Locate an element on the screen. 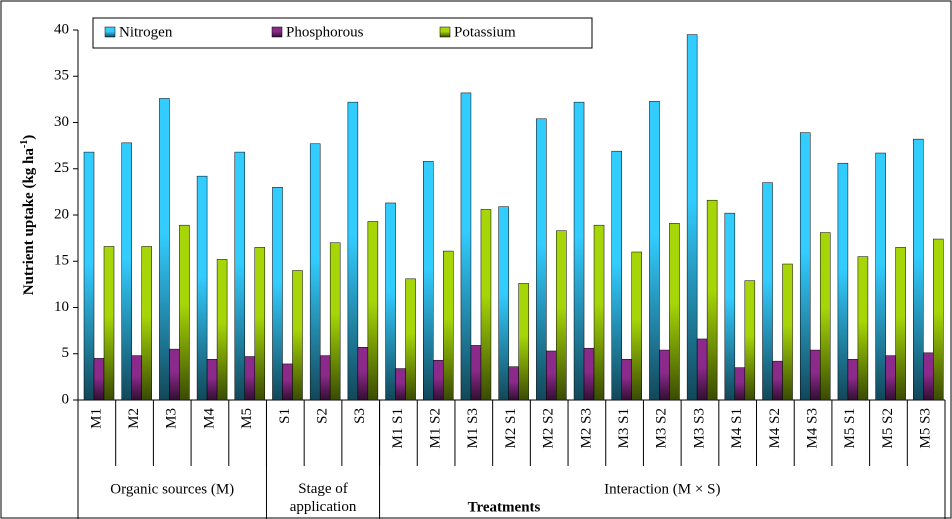 This screenshot has height=519, width=952. x-tick-label: M1 S2 is located at coordinates (436, 428).